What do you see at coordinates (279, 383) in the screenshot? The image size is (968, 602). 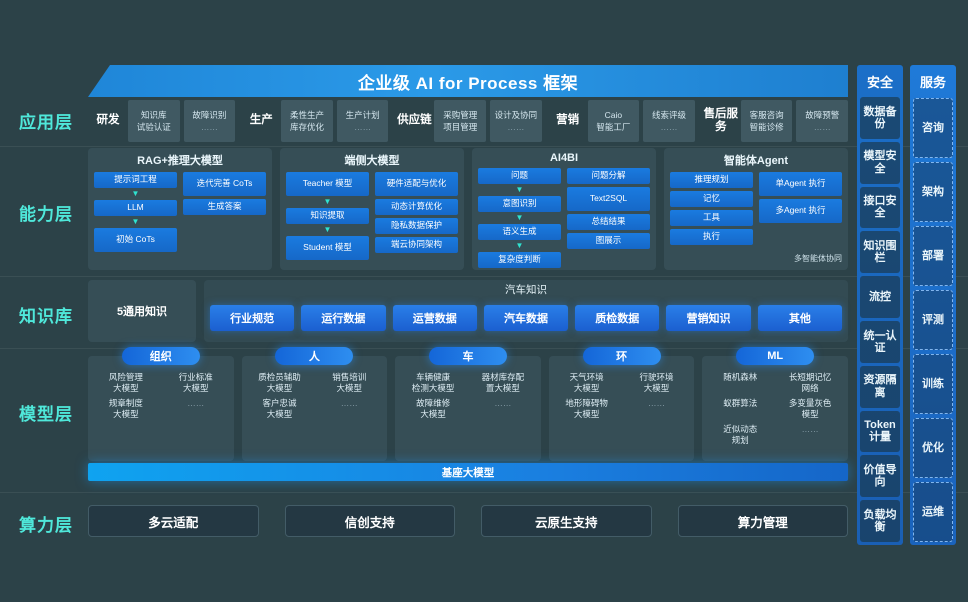 I see `model-item: 质检员辅助 大模型` at bounding box center [279, 383].